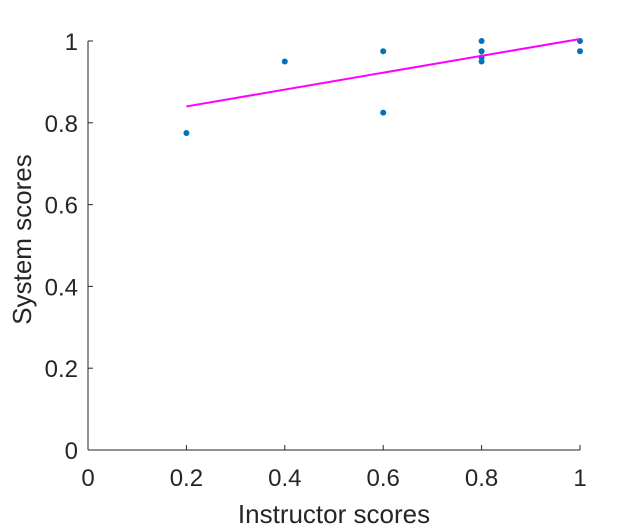 The image size is (641, 531). What do you see at coordinates (284, 478) in the screenshot?
I see `x-tick-label: 0.4` at bounding box center [284, 478].